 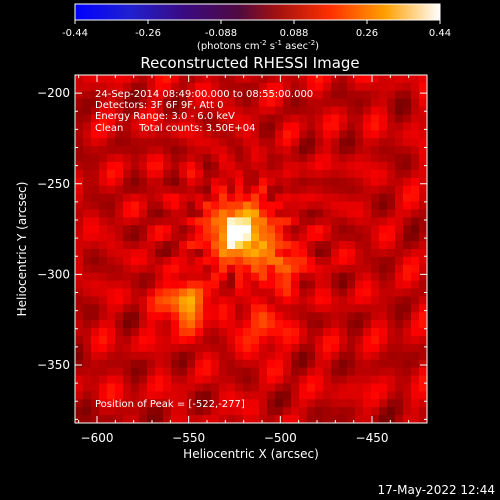 What do you see at coordinates (249, 63) in the screenshot?
I see `chart-title: Reconstructed RHESSI Image` at bounding box center [249, 63].